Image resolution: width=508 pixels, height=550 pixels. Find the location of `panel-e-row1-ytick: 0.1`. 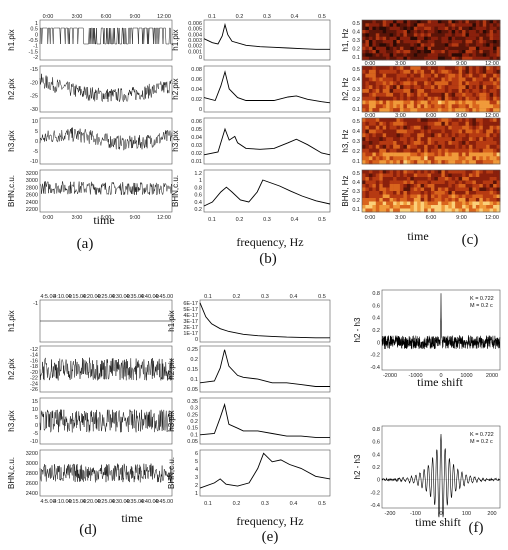

panel-e-row1-ytick: 0.1 is located at coordinates (194, 380).